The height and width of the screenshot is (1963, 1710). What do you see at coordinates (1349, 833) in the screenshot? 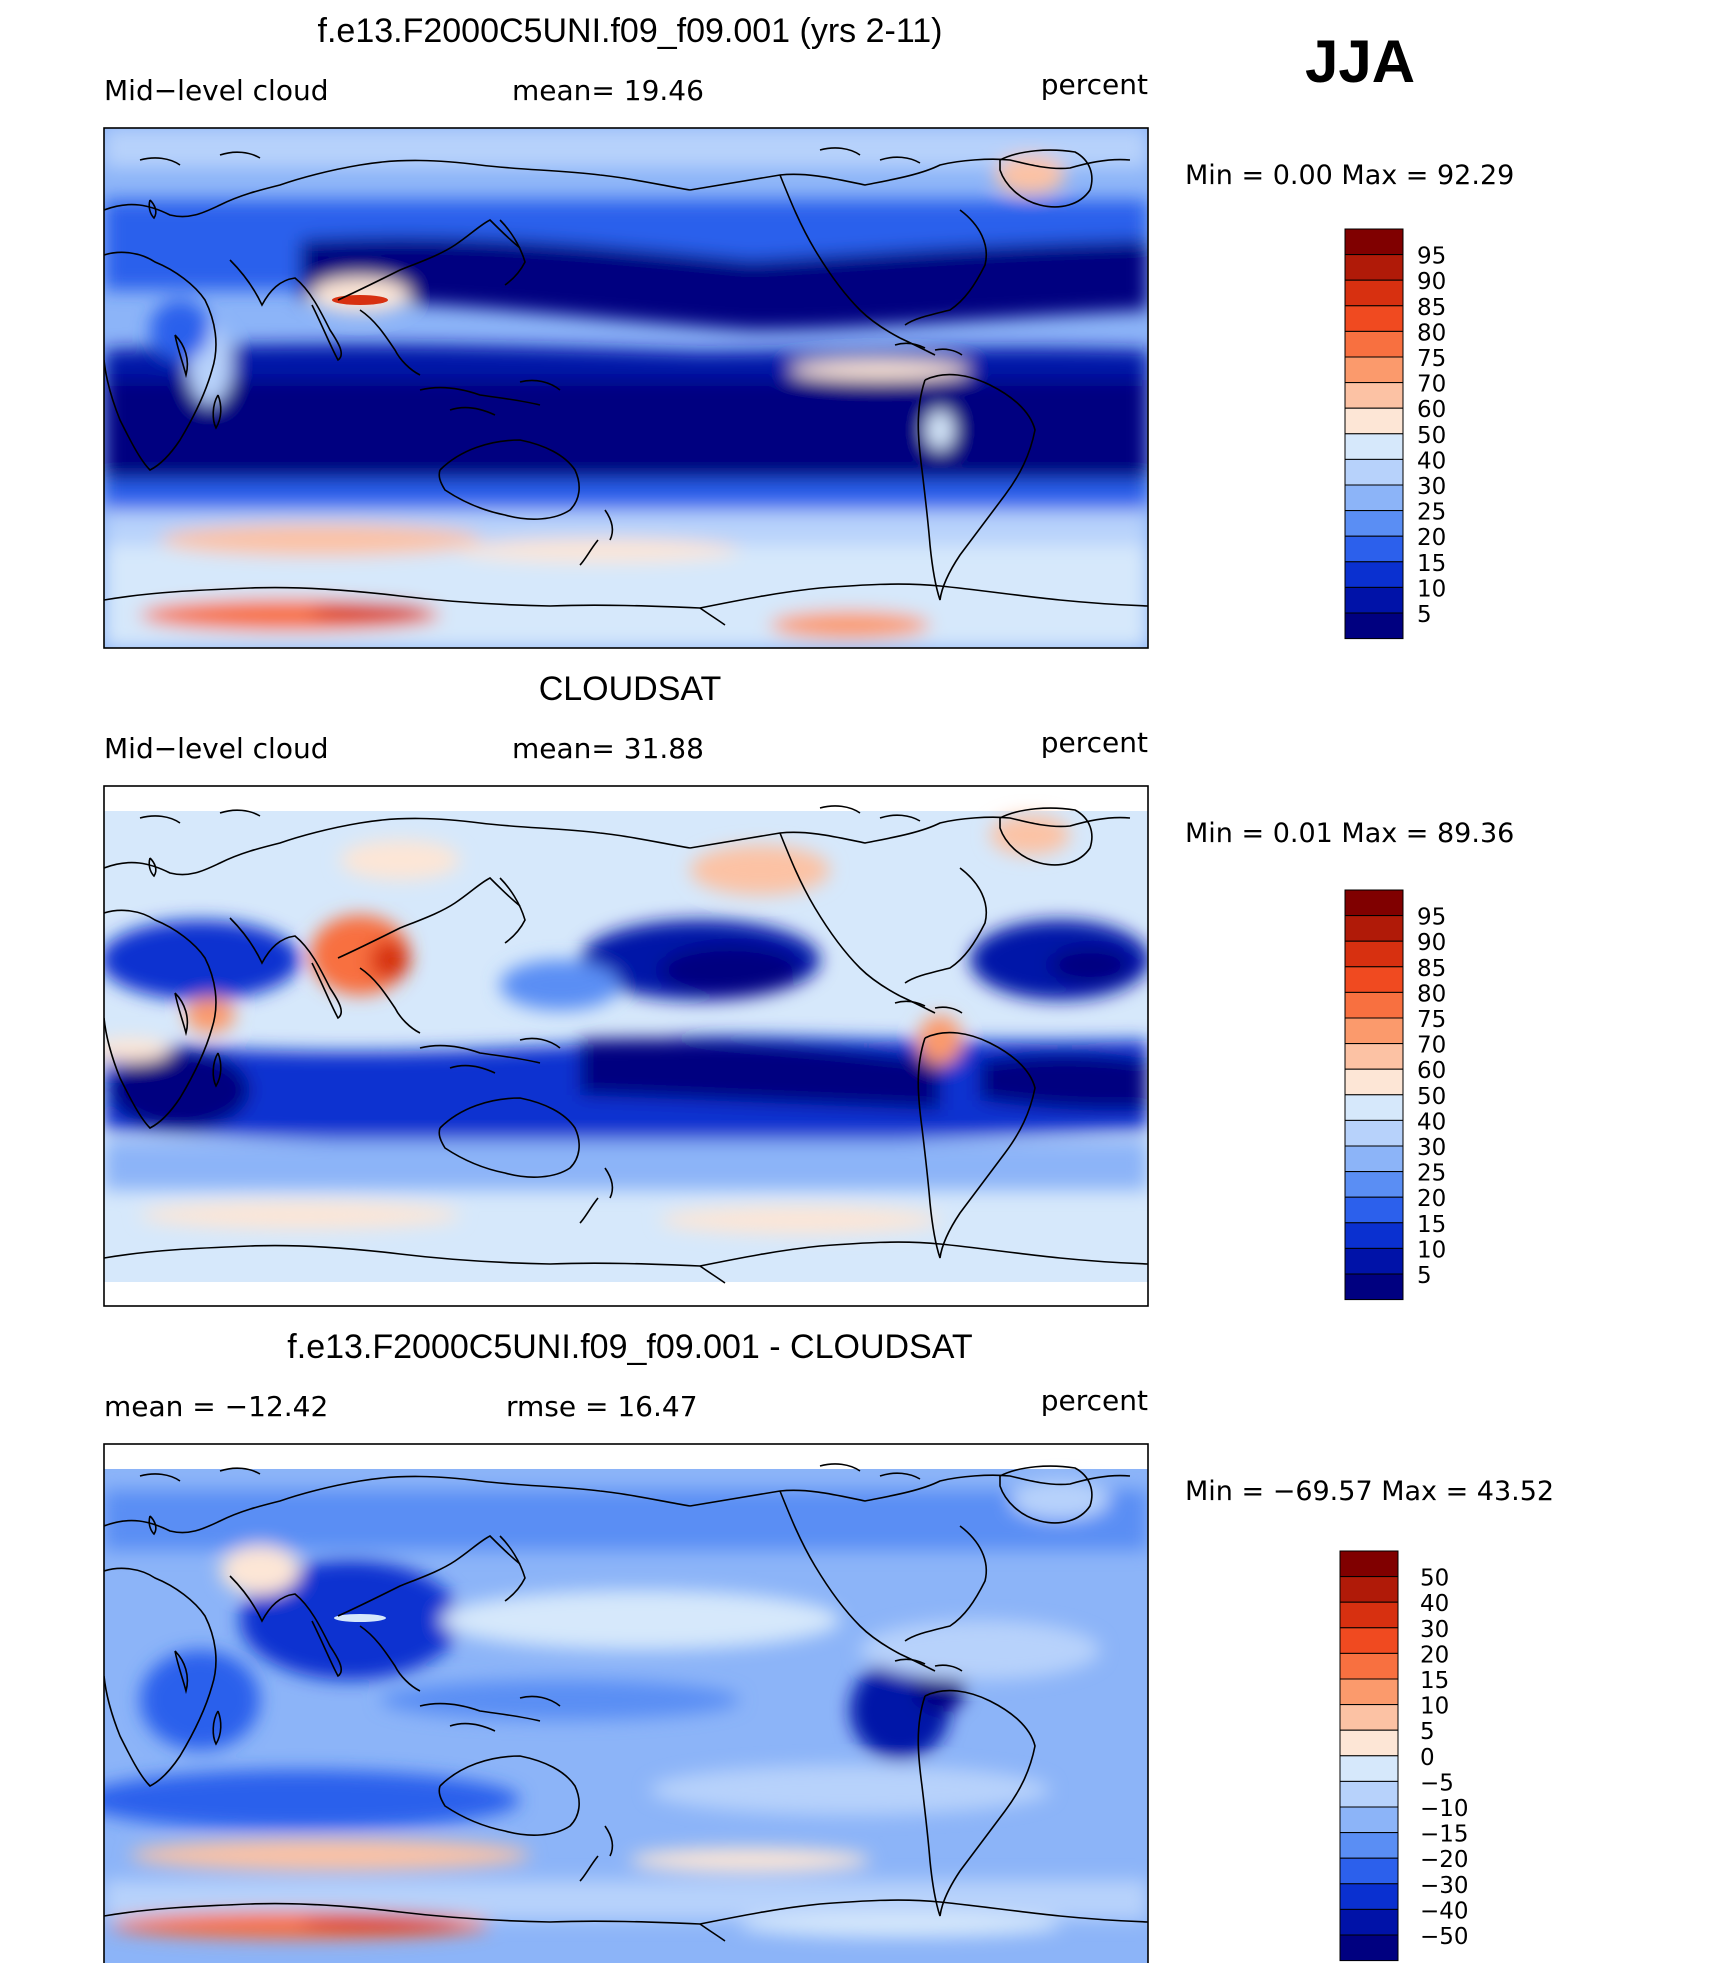
I see `minmax-label: Min = 0.01 Max = 89.36` at bounding box center [1349, 833].